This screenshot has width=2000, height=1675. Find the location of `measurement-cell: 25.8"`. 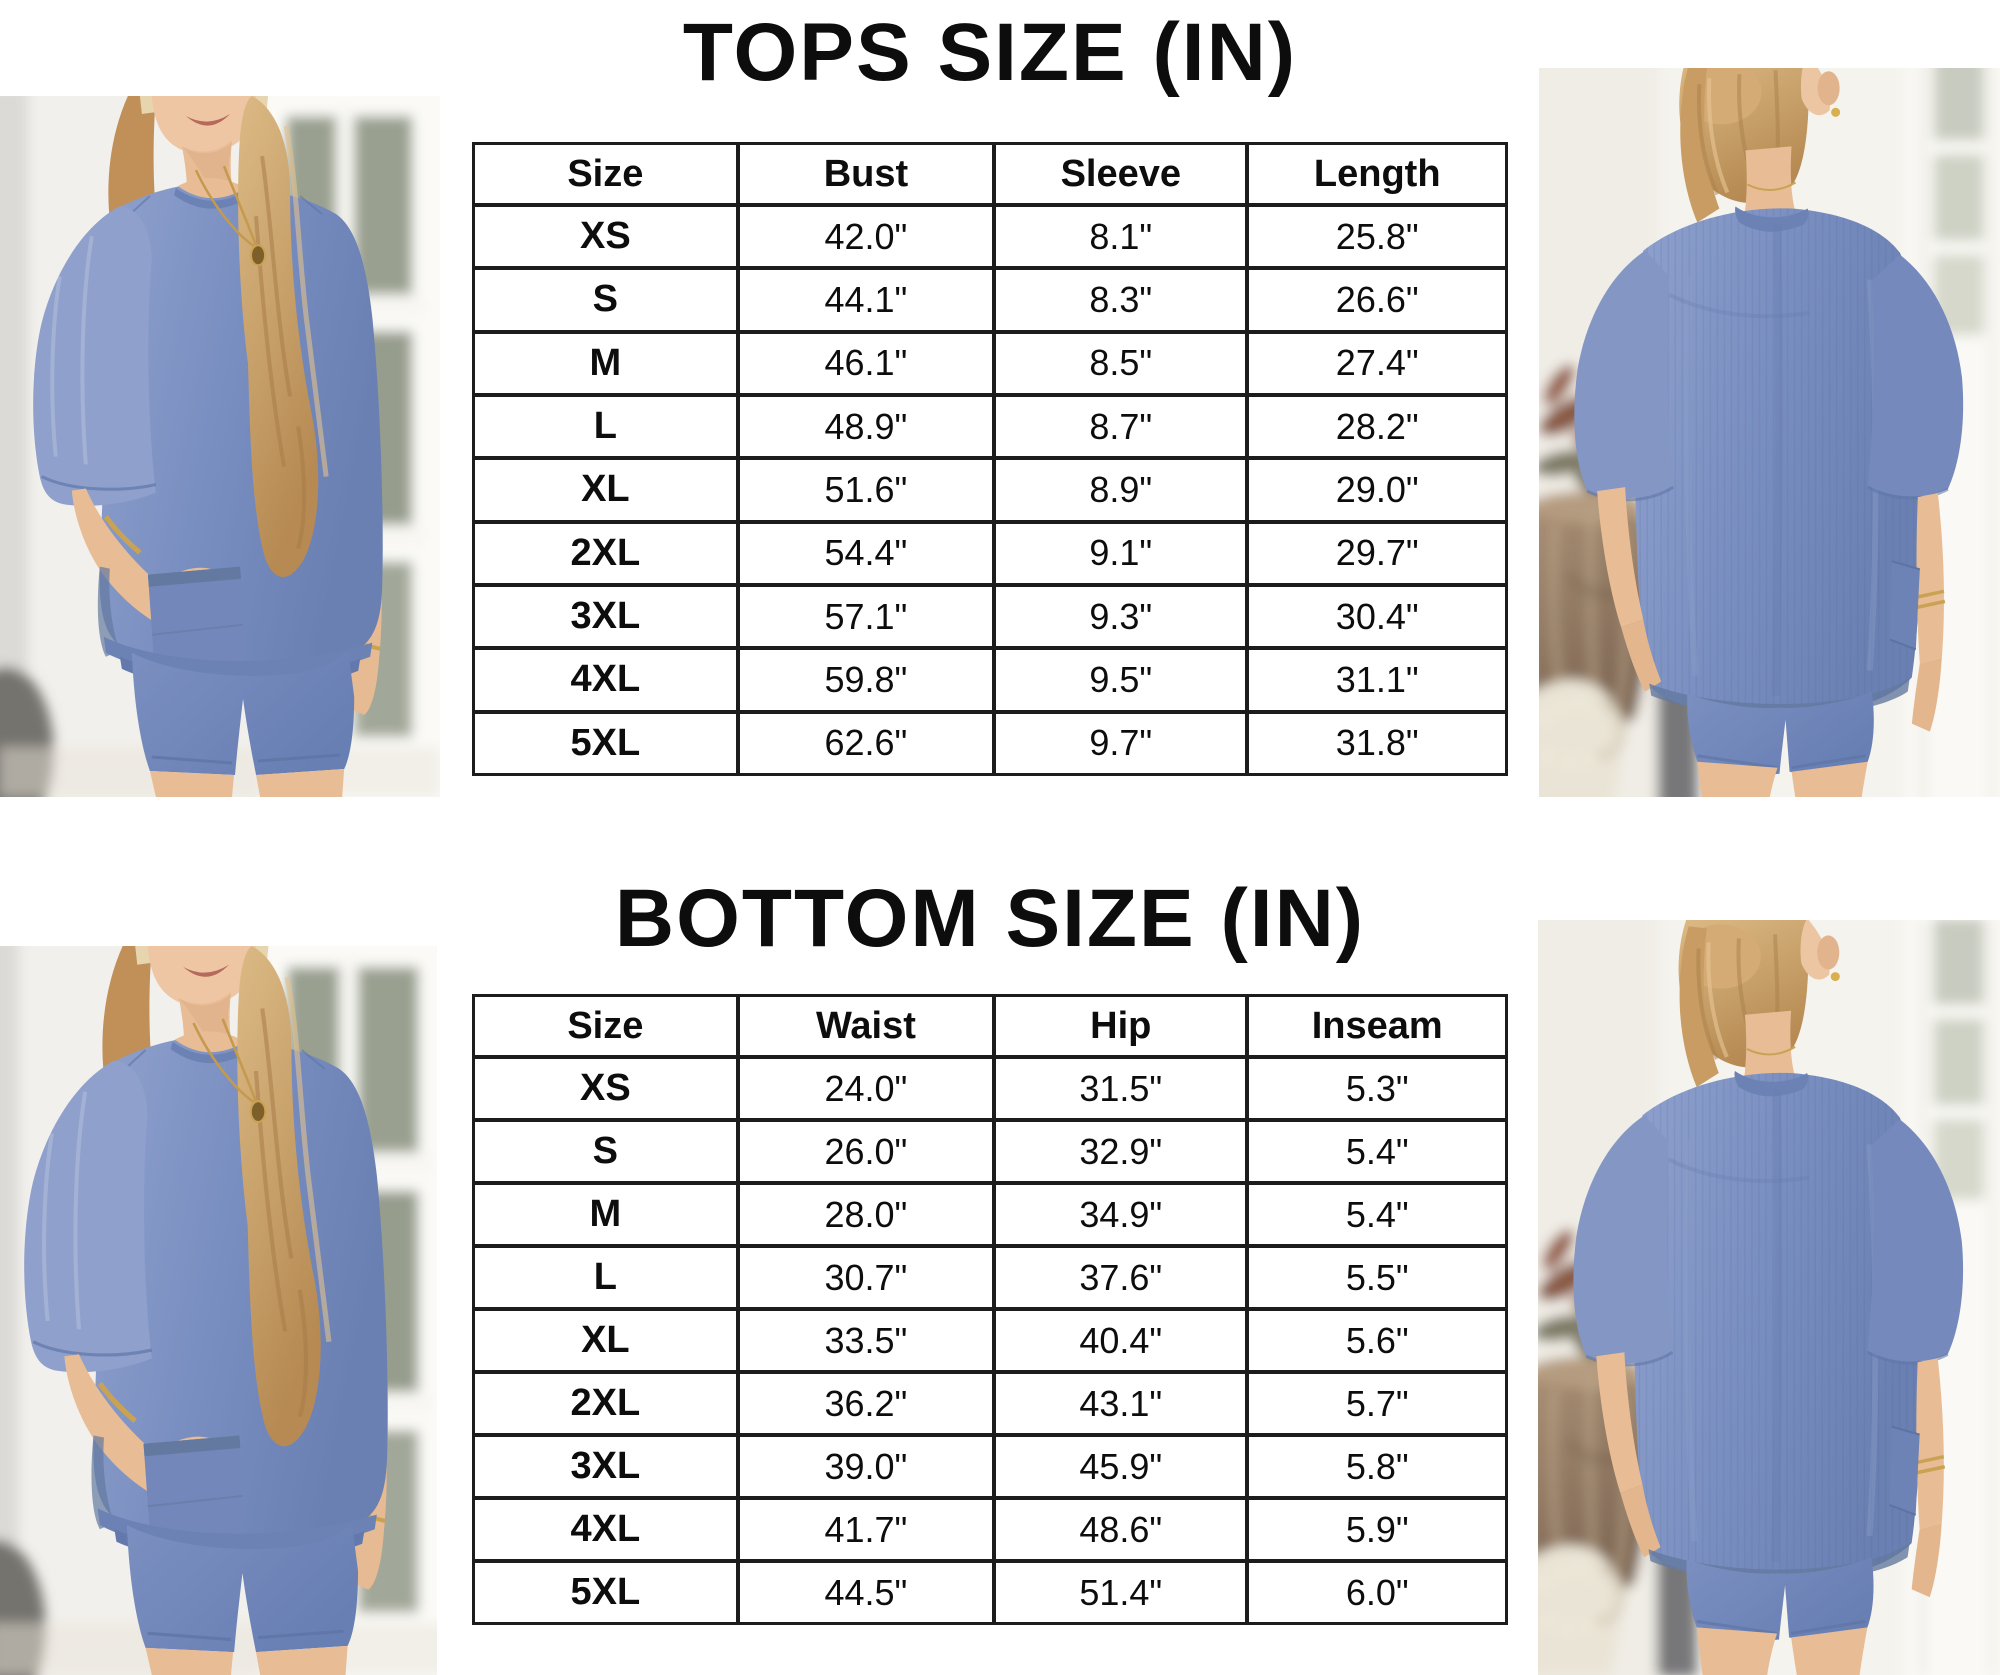

measurement-cell: 25.8" is located at coordinates (1377, 237).